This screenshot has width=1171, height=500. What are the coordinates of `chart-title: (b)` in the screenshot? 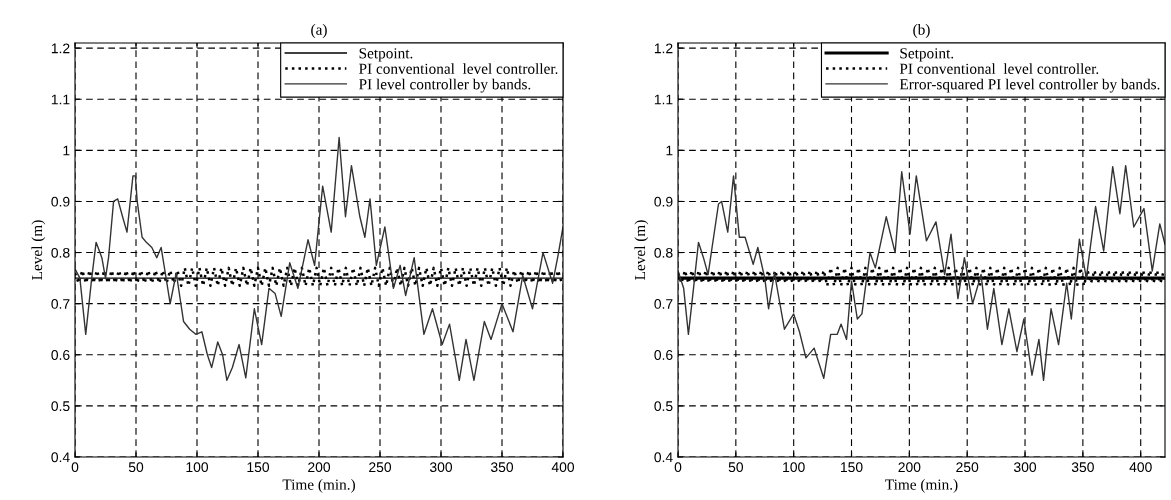 It's located at (921, 31).